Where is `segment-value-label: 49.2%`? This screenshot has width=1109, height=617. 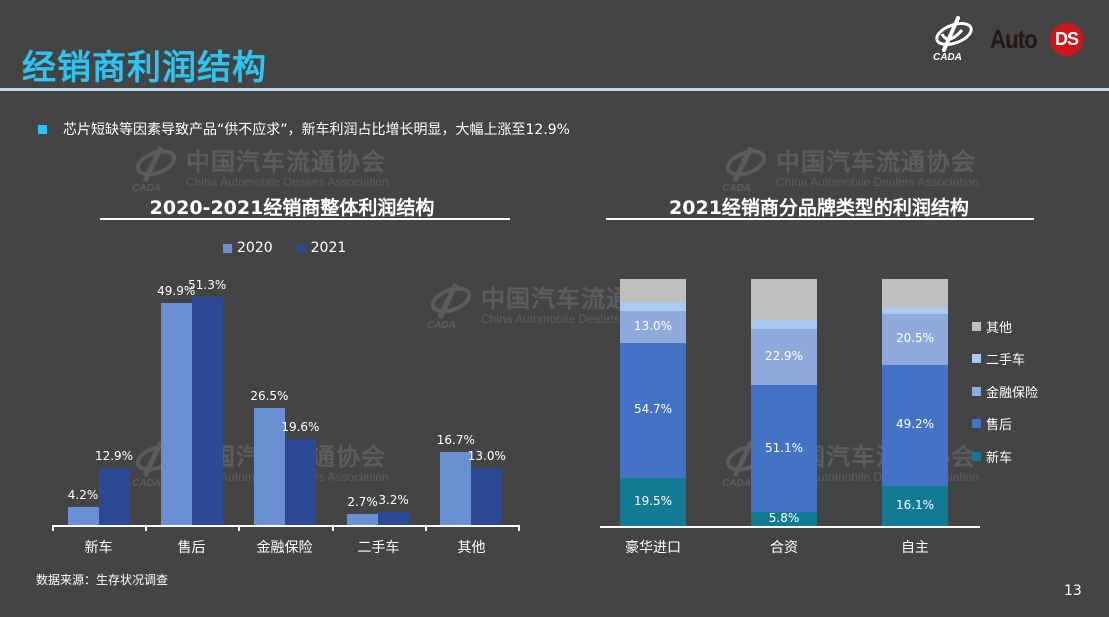
segment-value-label: 49.2% is located at coordinates (915, 424).